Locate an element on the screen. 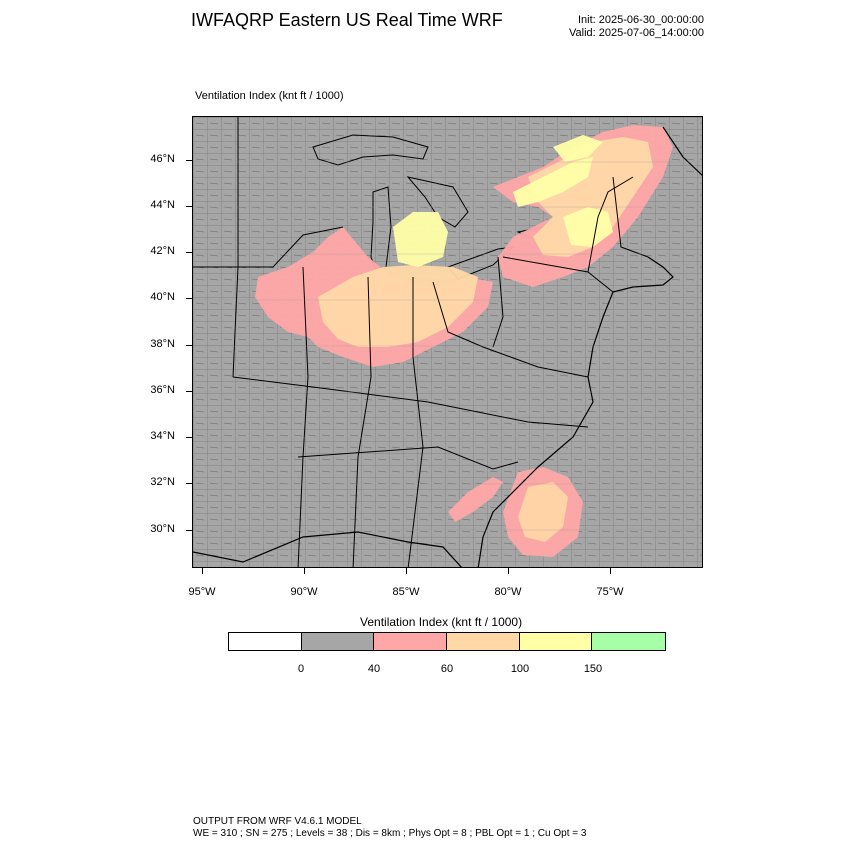  lat-label: 34°N is located at coordinates (162, 436).